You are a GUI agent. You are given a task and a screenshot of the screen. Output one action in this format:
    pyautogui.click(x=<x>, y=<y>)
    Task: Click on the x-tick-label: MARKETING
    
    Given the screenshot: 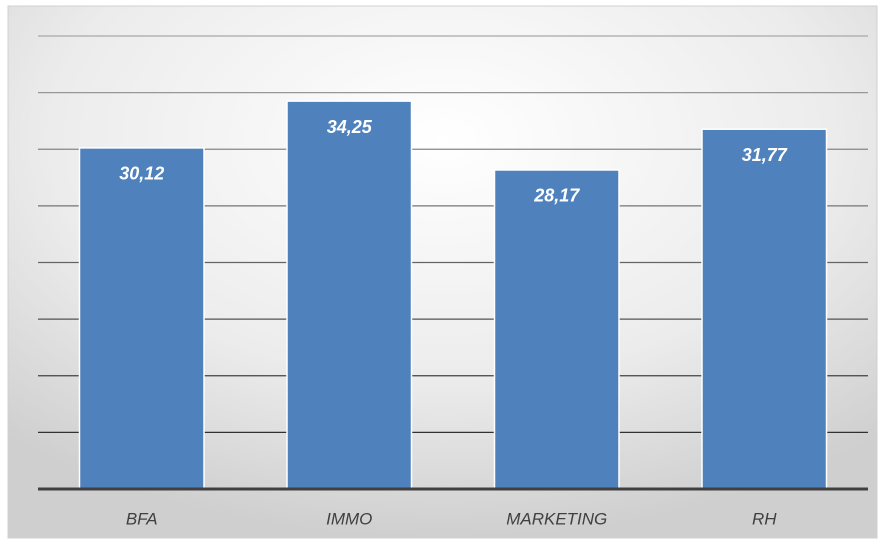 What is the action you would take?
    pyautogui.click(x=556, y=518)
    